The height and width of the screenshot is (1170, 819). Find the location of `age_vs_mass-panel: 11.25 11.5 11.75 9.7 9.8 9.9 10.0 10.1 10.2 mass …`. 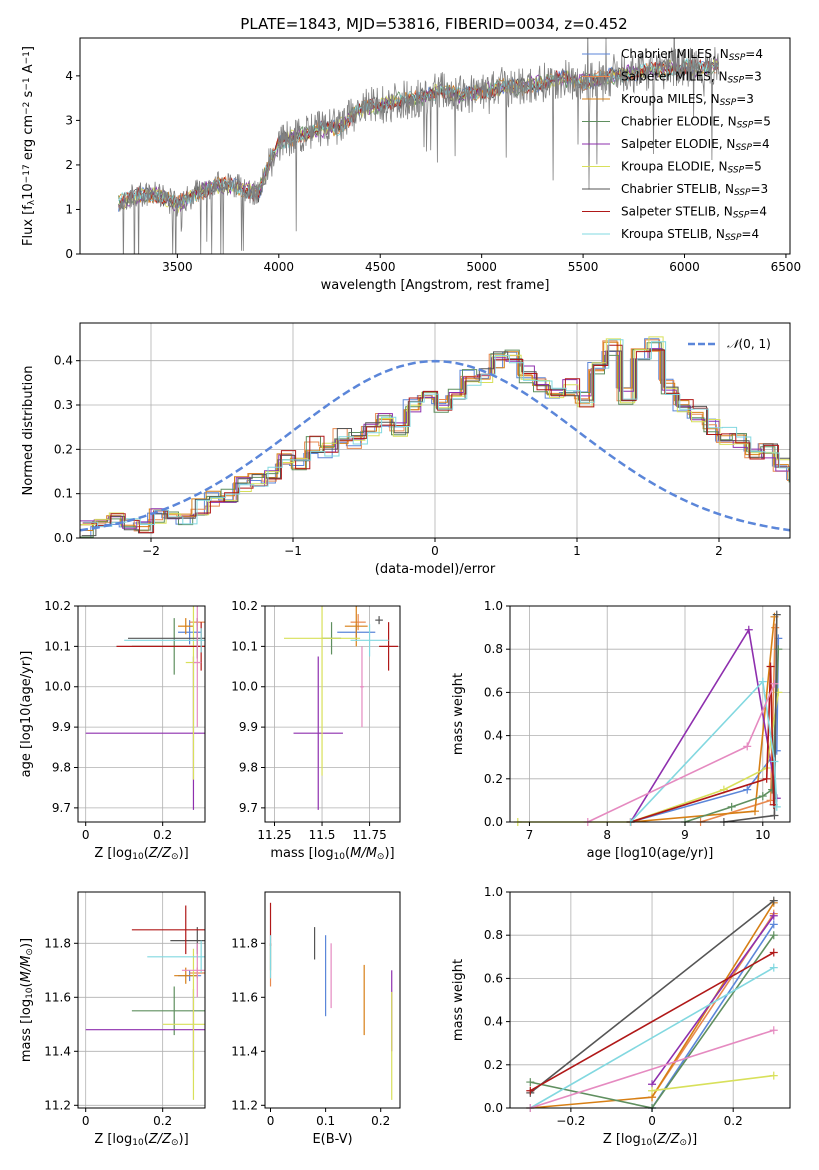

age_vs_mass-panel: 11.25 11.5 11.75 9.7 9.8 9.9 10.0 10.1 10.2 mass … is located at coordinates (316, 730).